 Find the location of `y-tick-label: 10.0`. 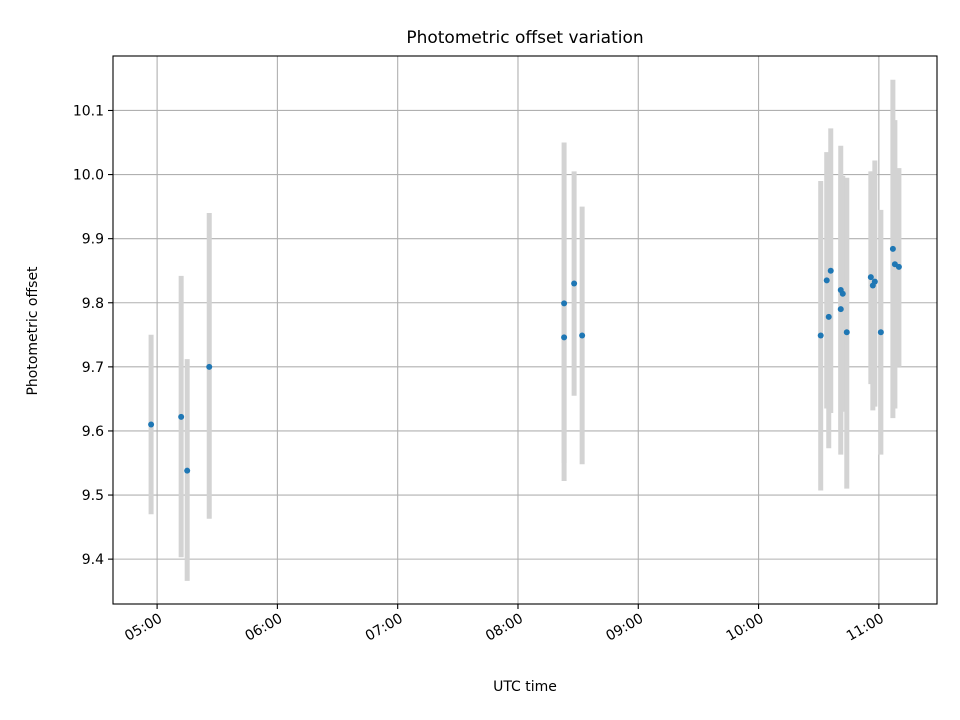

y-tick-label: 10.0 is located at coordinates (88, 176).